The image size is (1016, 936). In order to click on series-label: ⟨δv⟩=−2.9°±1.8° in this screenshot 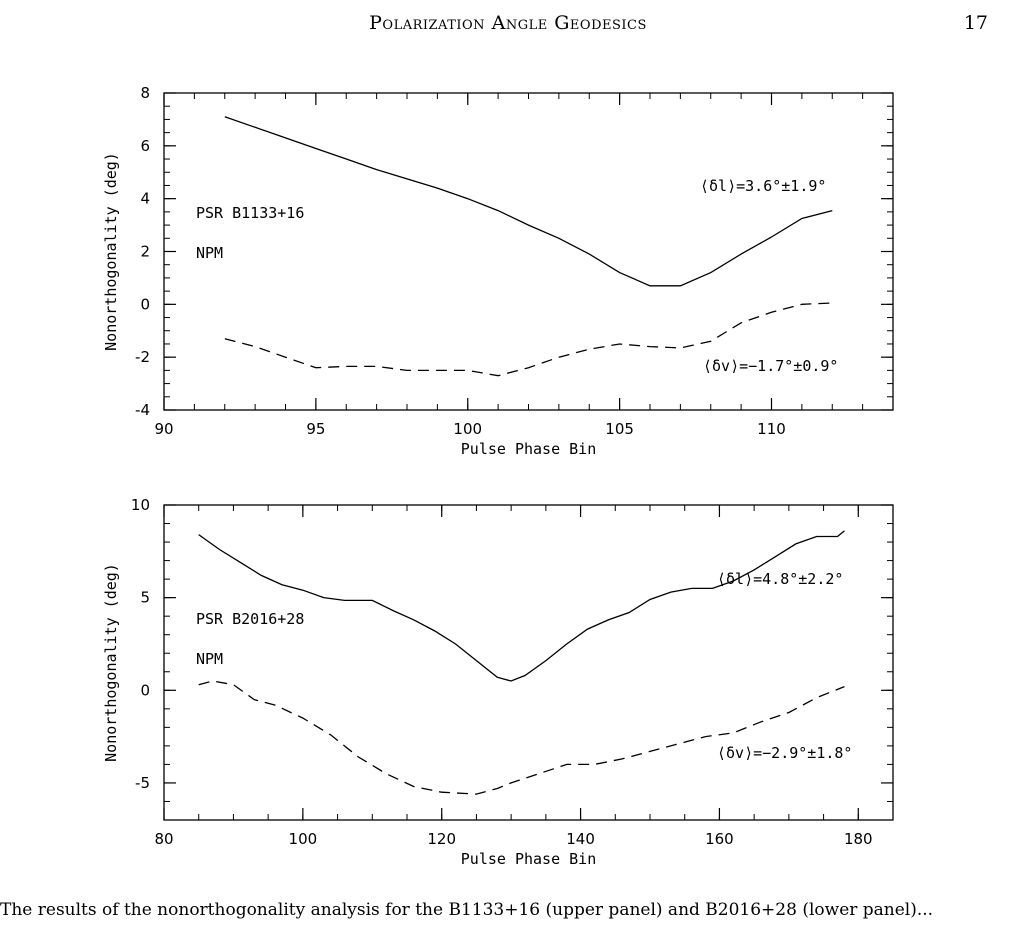, I will do `click(784, 753)`.